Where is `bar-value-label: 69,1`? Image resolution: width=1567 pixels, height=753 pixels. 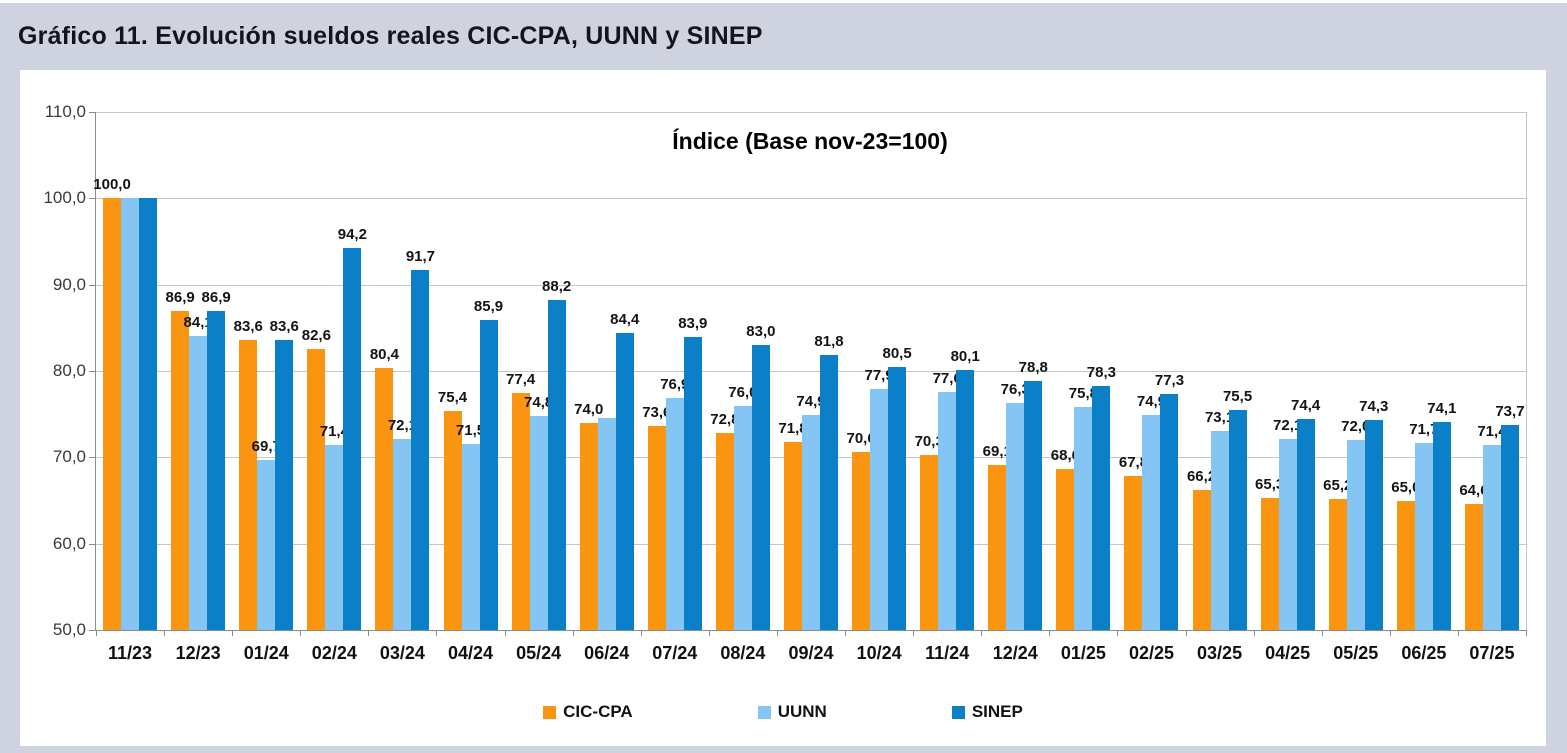 bar-value-label: 69,1 is located at coordinates (997, 452).